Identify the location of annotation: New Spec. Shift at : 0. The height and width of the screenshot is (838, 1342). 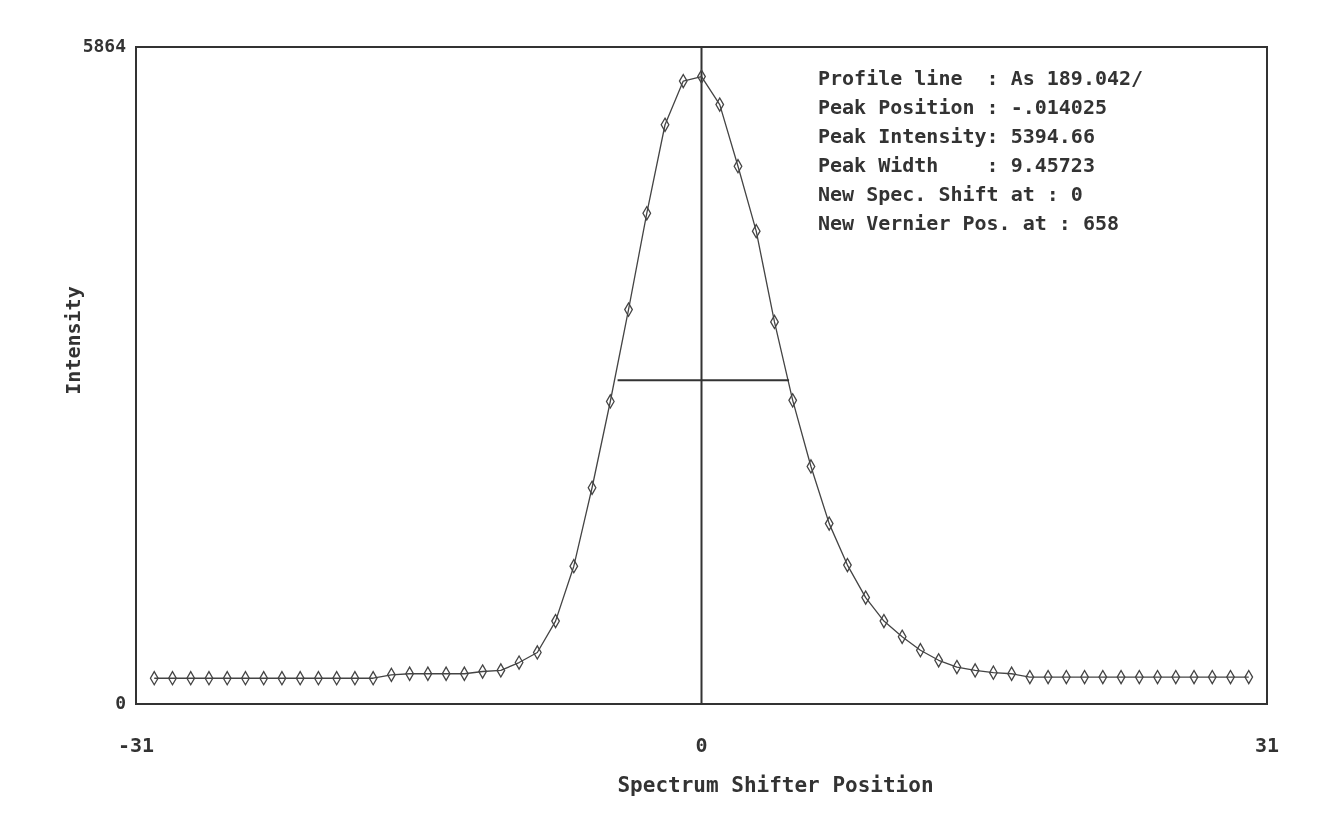
(950, 194).